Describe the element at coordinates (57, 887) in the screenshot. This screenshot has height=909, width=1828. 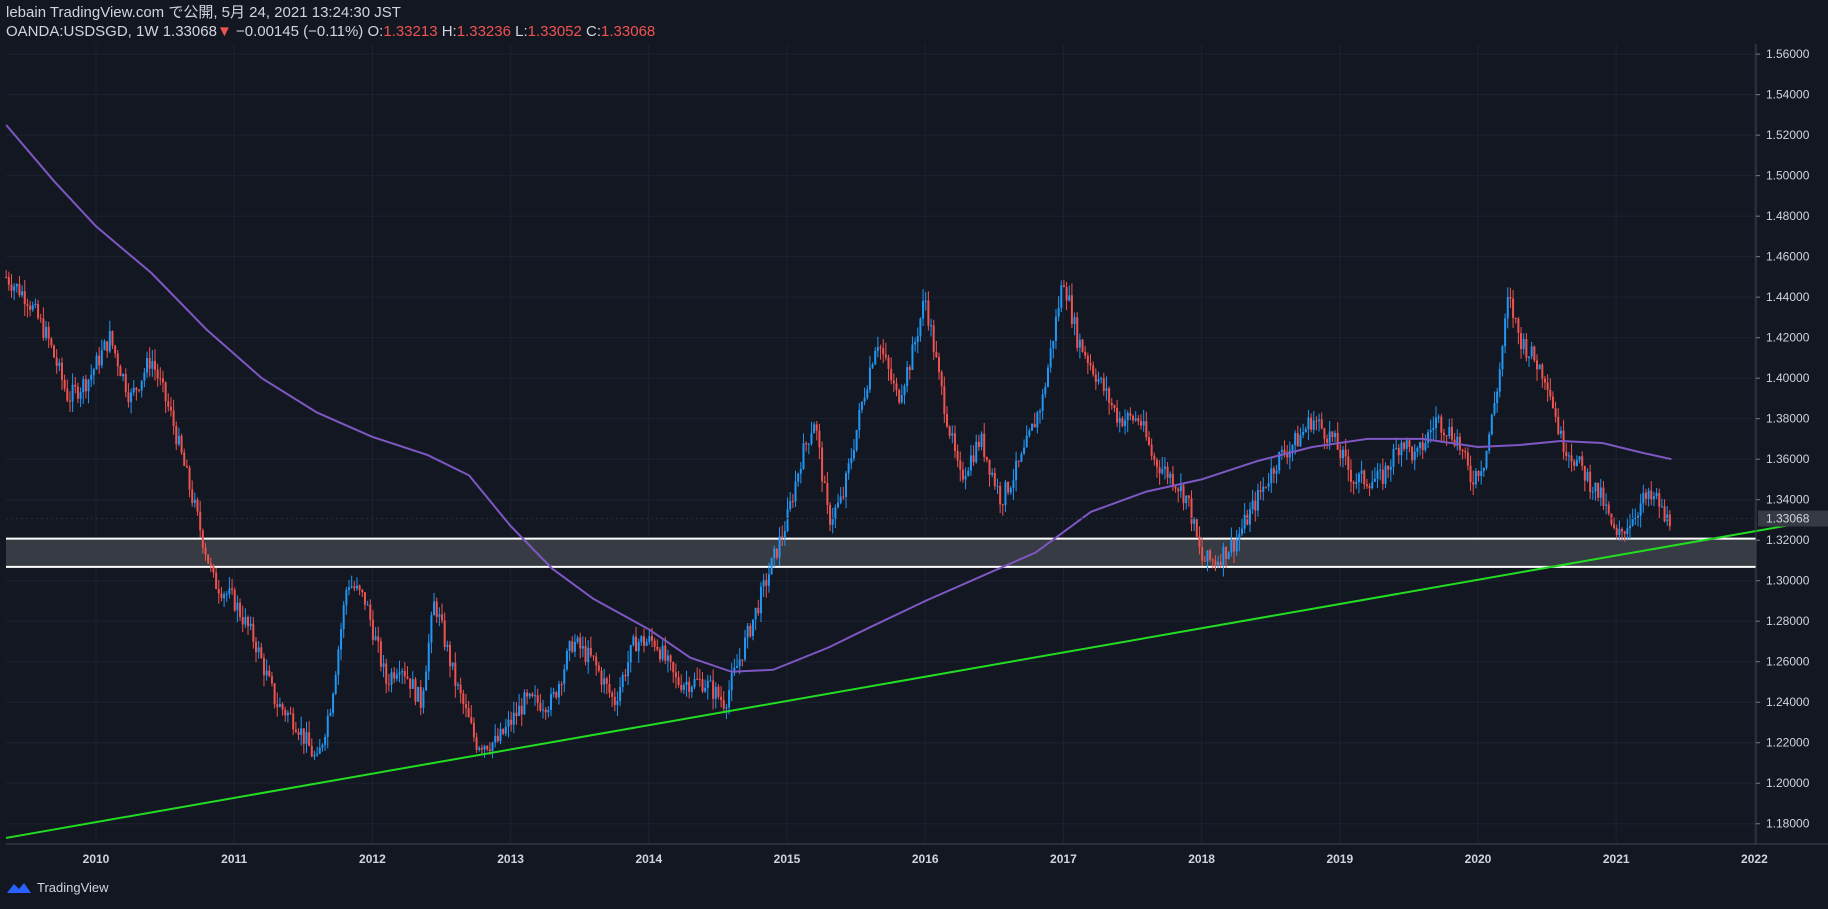
I see `footer-brand: TradingView` at that location.